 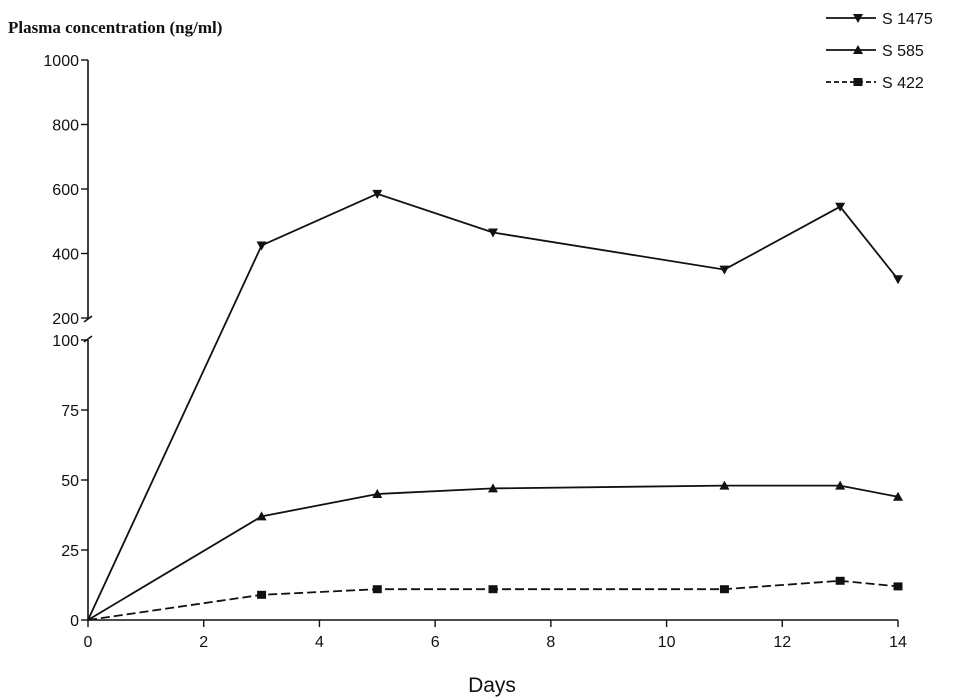 I want to click on y-tick-label: 75, so click(x=70, y=411).